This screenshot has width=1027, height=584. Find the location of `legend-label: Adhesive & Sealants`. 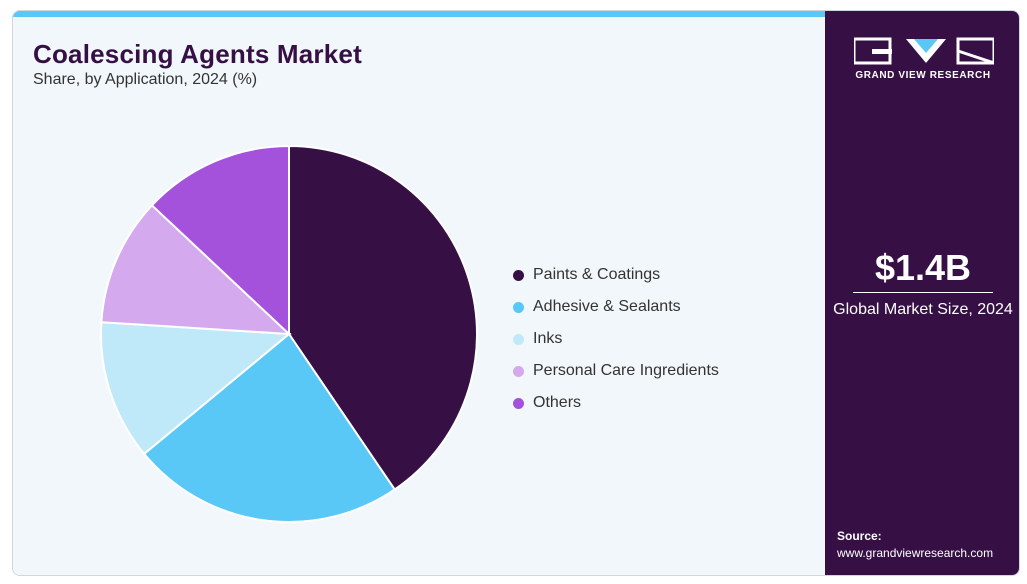

legend-label: Adhesive & Sealants is located at coordinates (607, 306).